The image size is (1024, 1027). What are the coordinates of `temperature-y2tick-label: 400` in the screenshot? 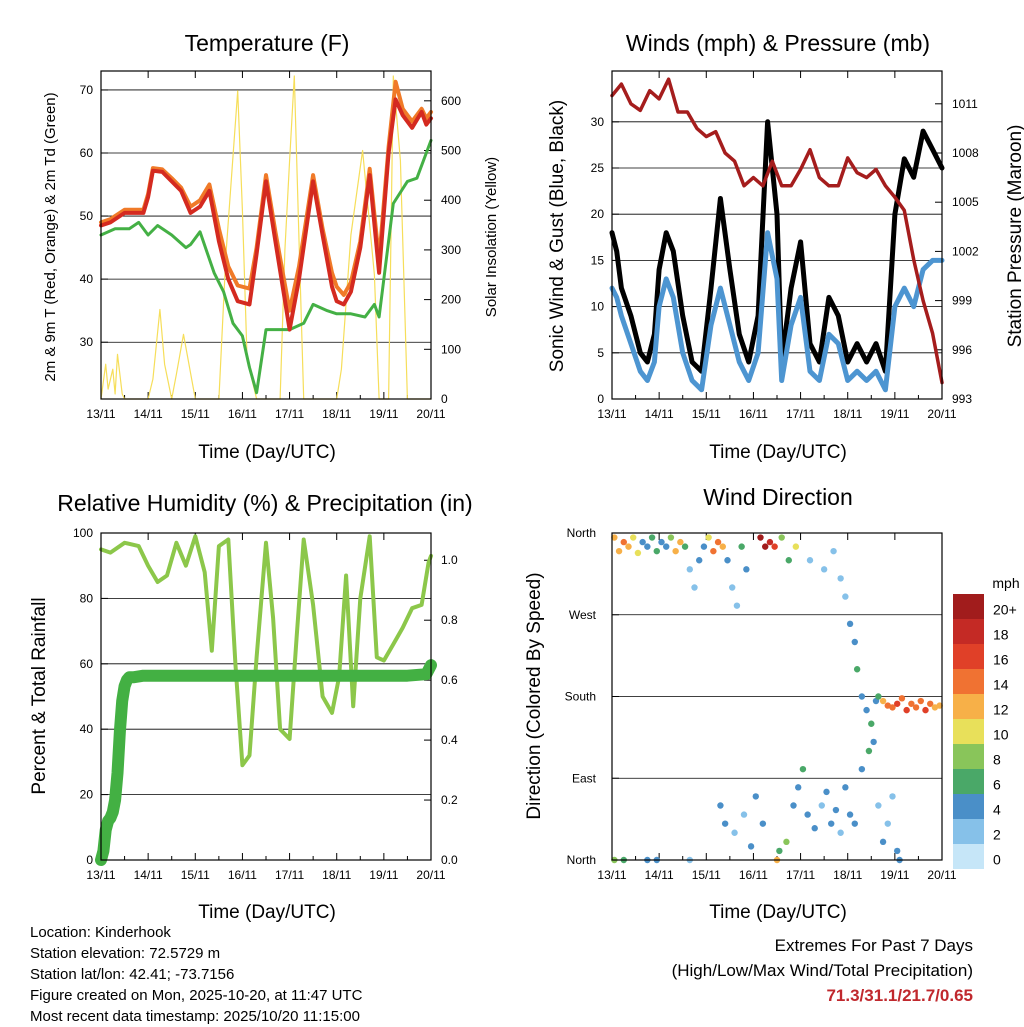 It's located at (451, 200).